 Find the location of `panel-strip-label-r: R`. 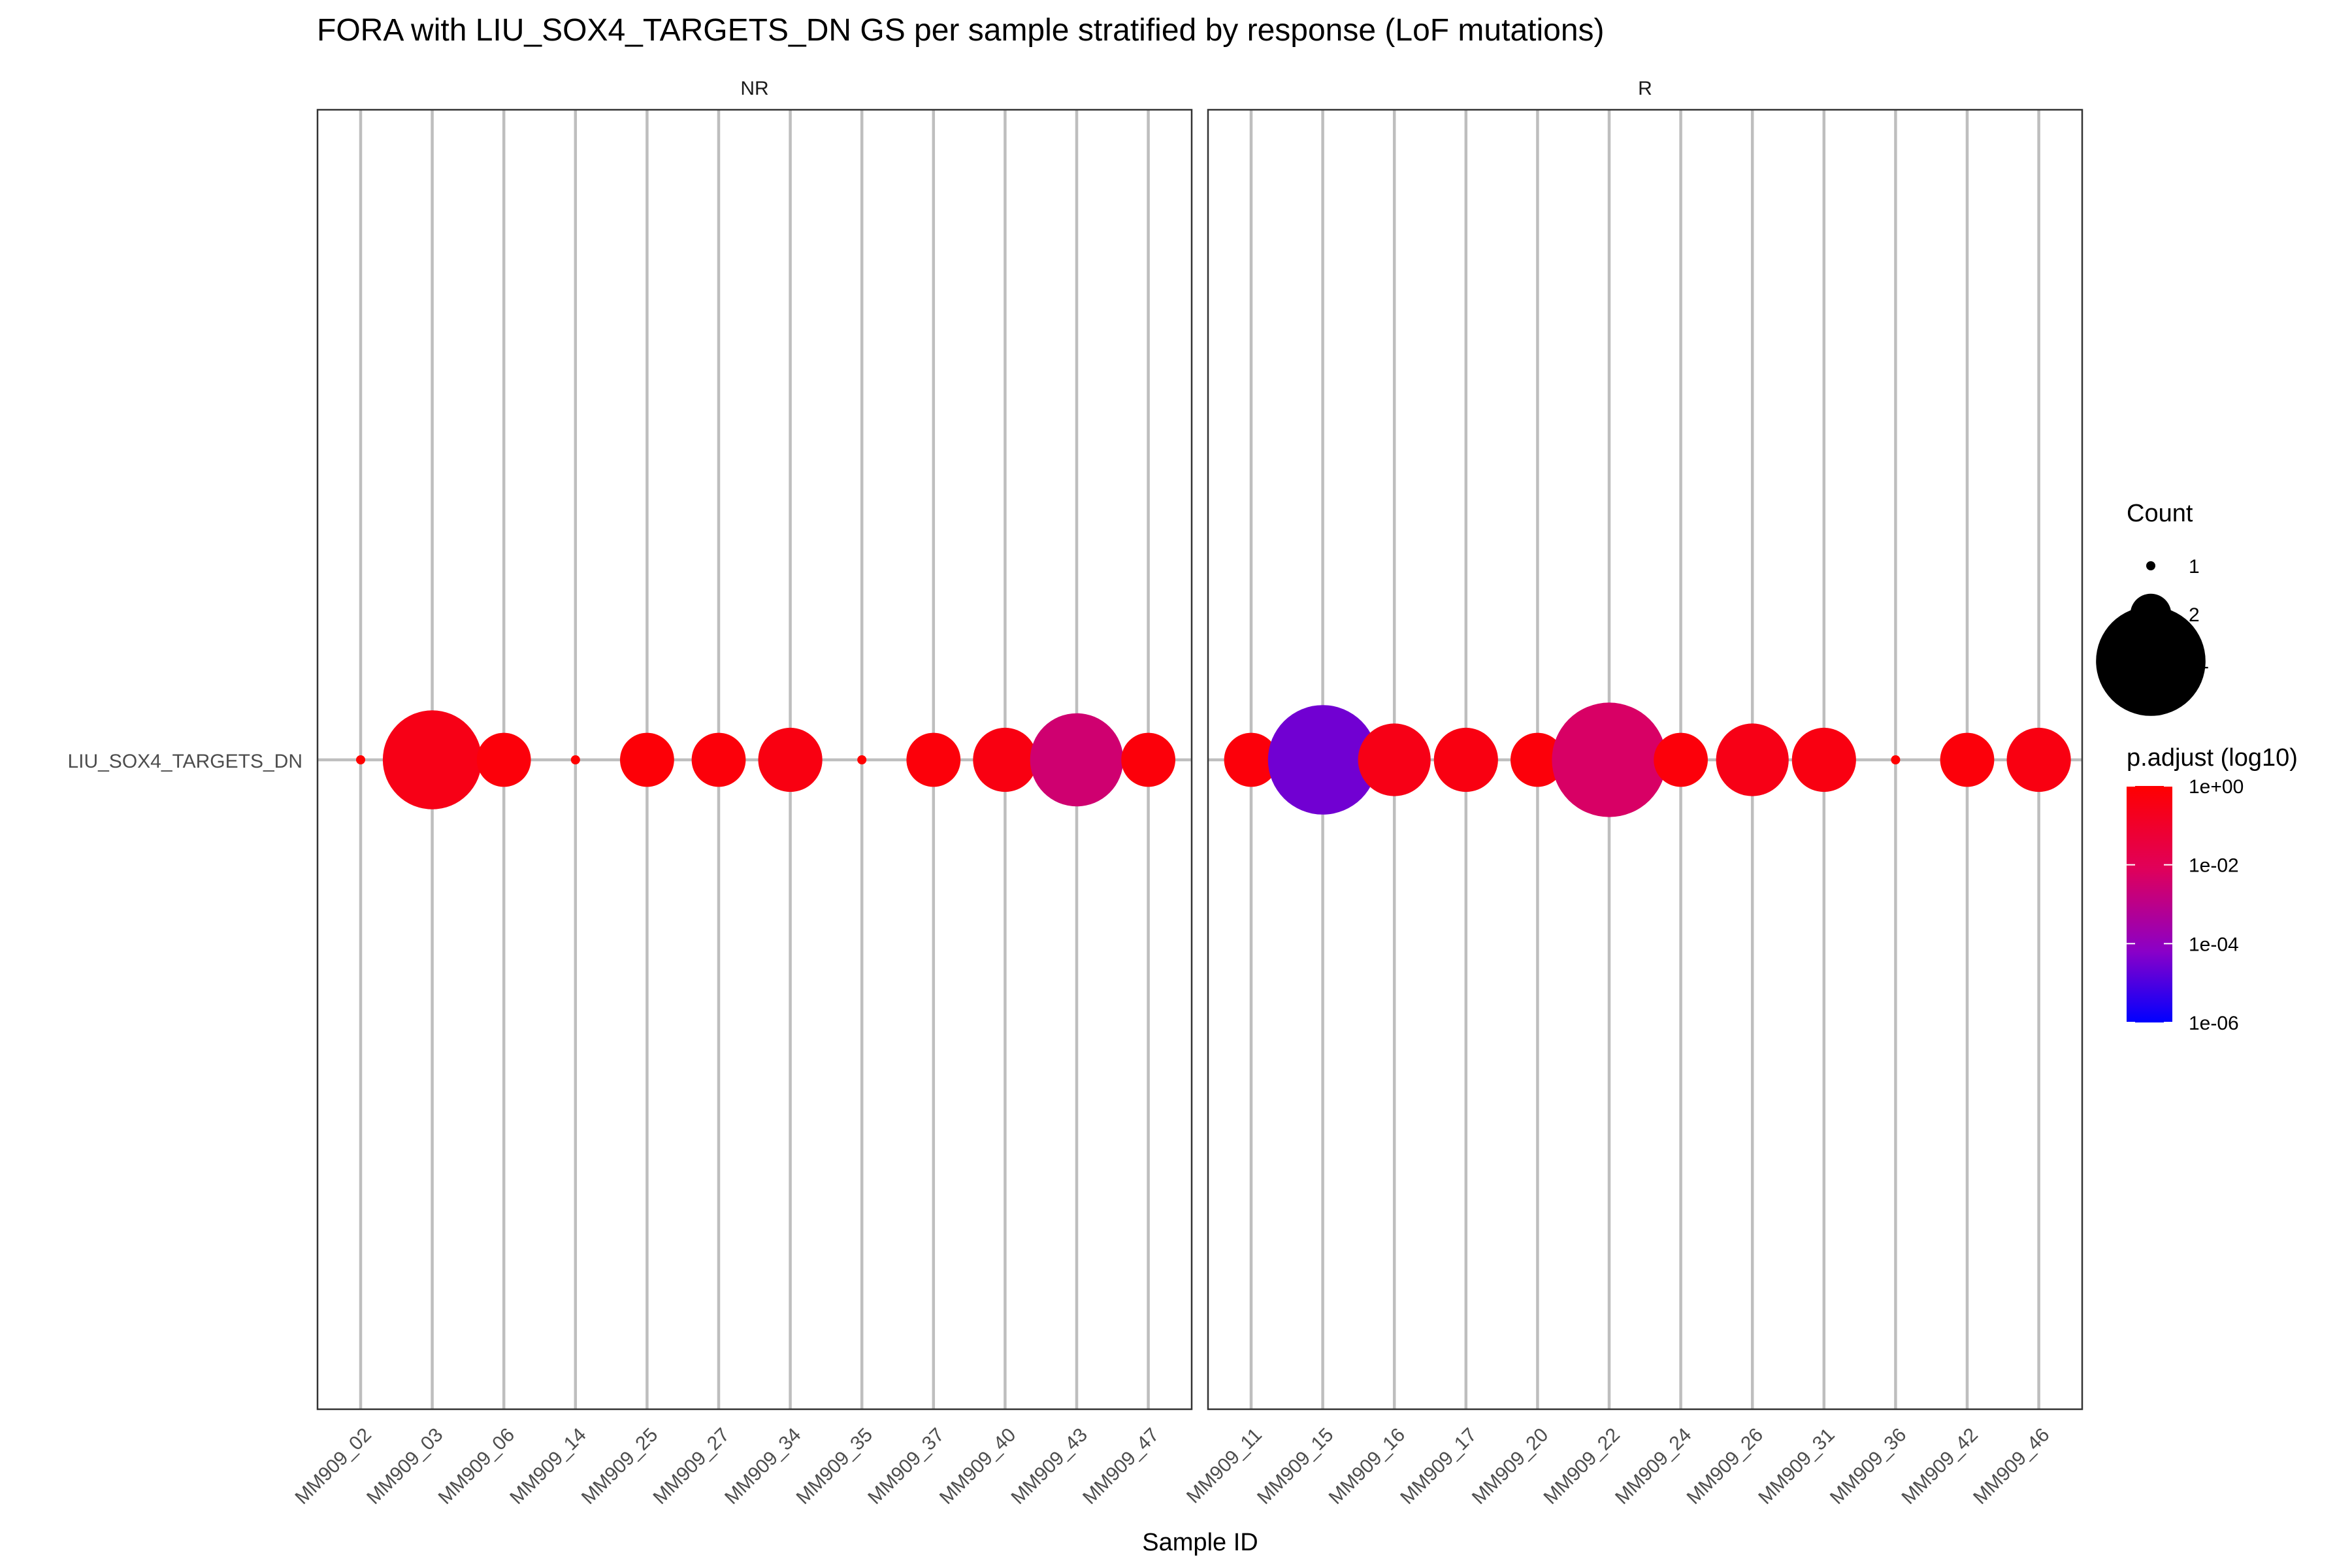

panel-strip-label-r: R is located at coordinates (1645, 88).